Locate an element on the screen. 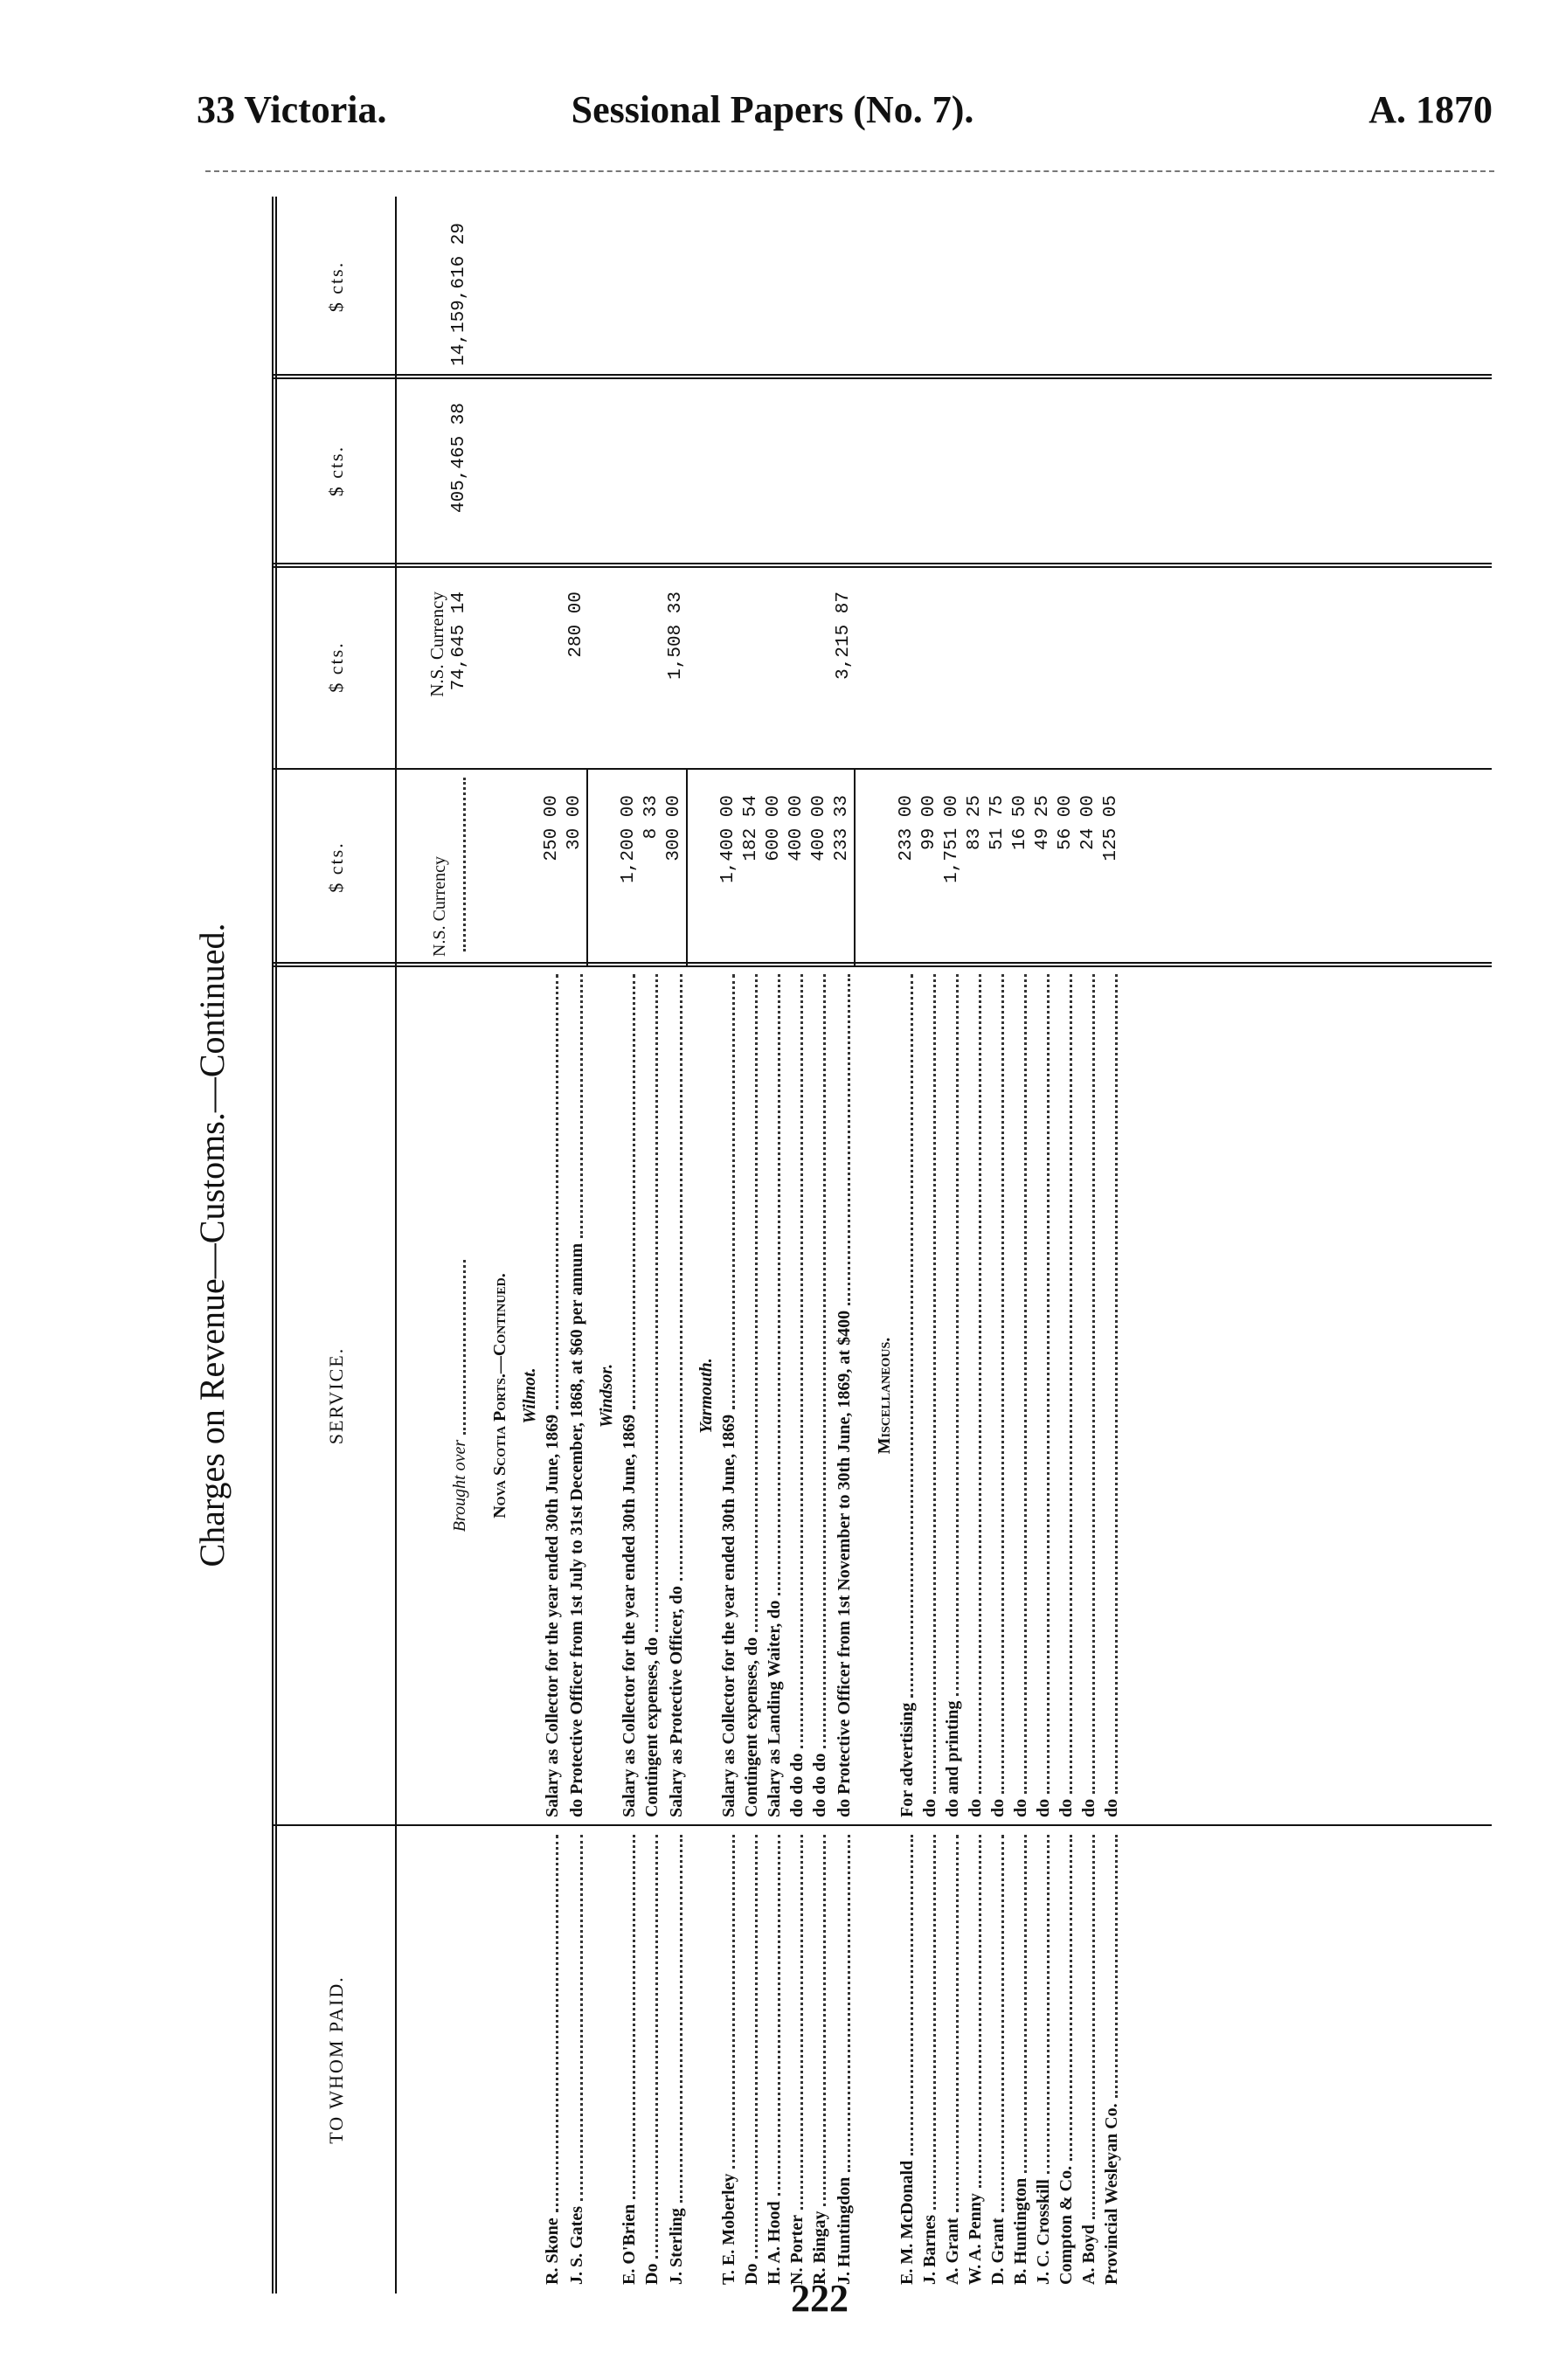 The height and width of the screenshot is (2380, 1545). cell: 51 75 is located at coordinates (998, 867).